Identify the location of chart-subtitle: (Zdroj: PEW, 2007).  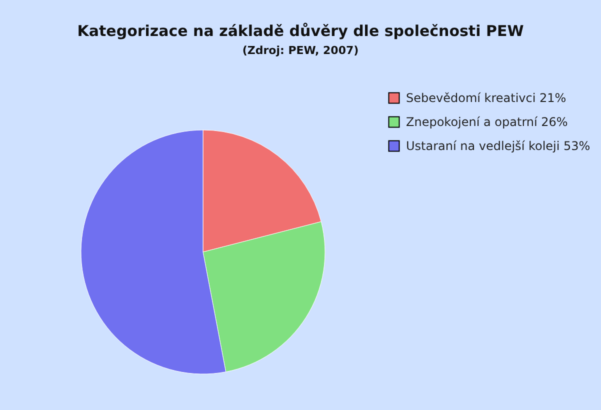
(300, 50).